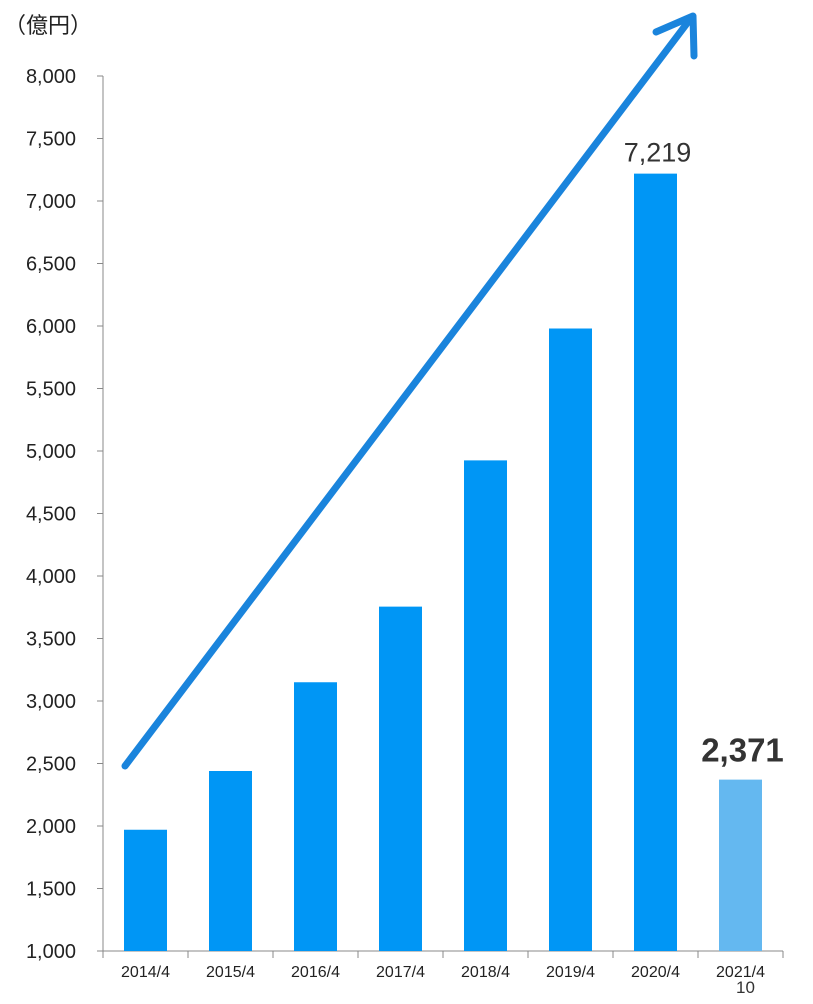 The image size is (813, 1004). What do you see at coordinates (51, 827) in the screenshot?
I see `y-tick-label: 2,000` at bounding box center [51, 827].